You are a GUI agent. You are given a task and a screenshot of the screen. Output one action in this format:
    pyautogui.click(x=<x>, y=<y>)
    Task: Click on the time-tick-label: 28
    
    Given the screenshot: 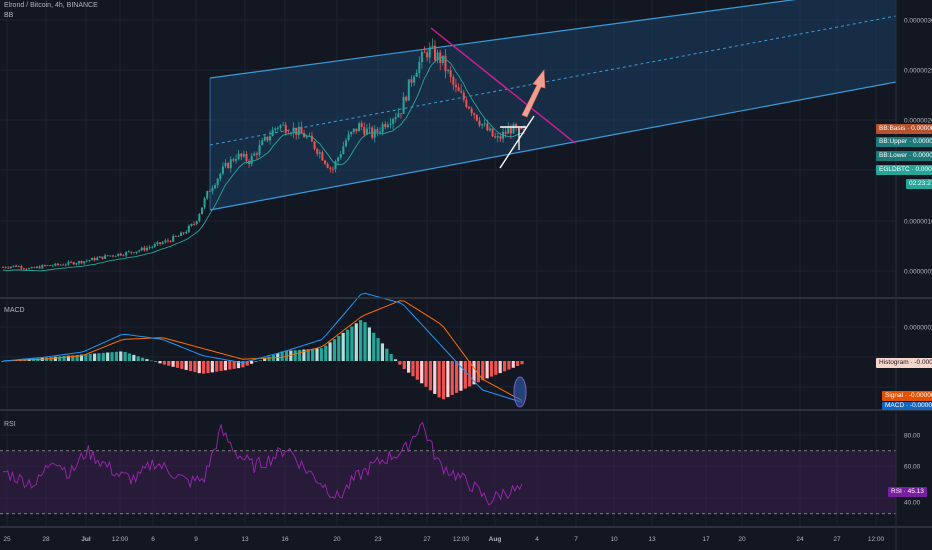 What is the action you would take?
    pyautogui.click(x=46, y=539)
    